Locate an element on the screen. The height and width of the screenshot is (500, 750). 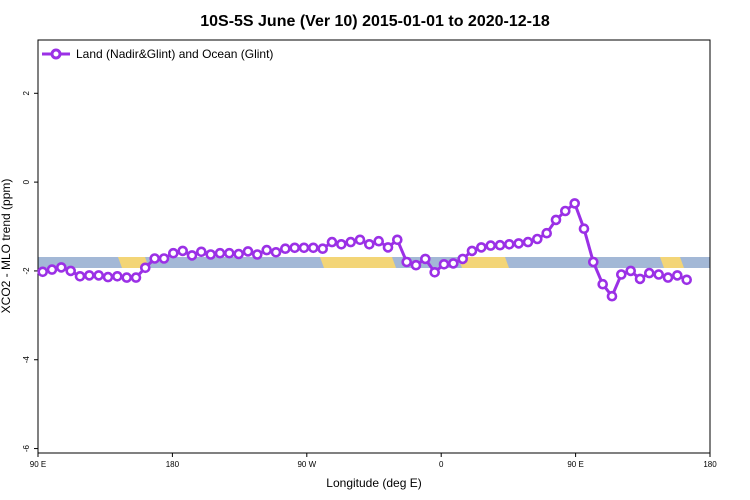
x-tick-label: 0 is located at coordinates (441, 464).